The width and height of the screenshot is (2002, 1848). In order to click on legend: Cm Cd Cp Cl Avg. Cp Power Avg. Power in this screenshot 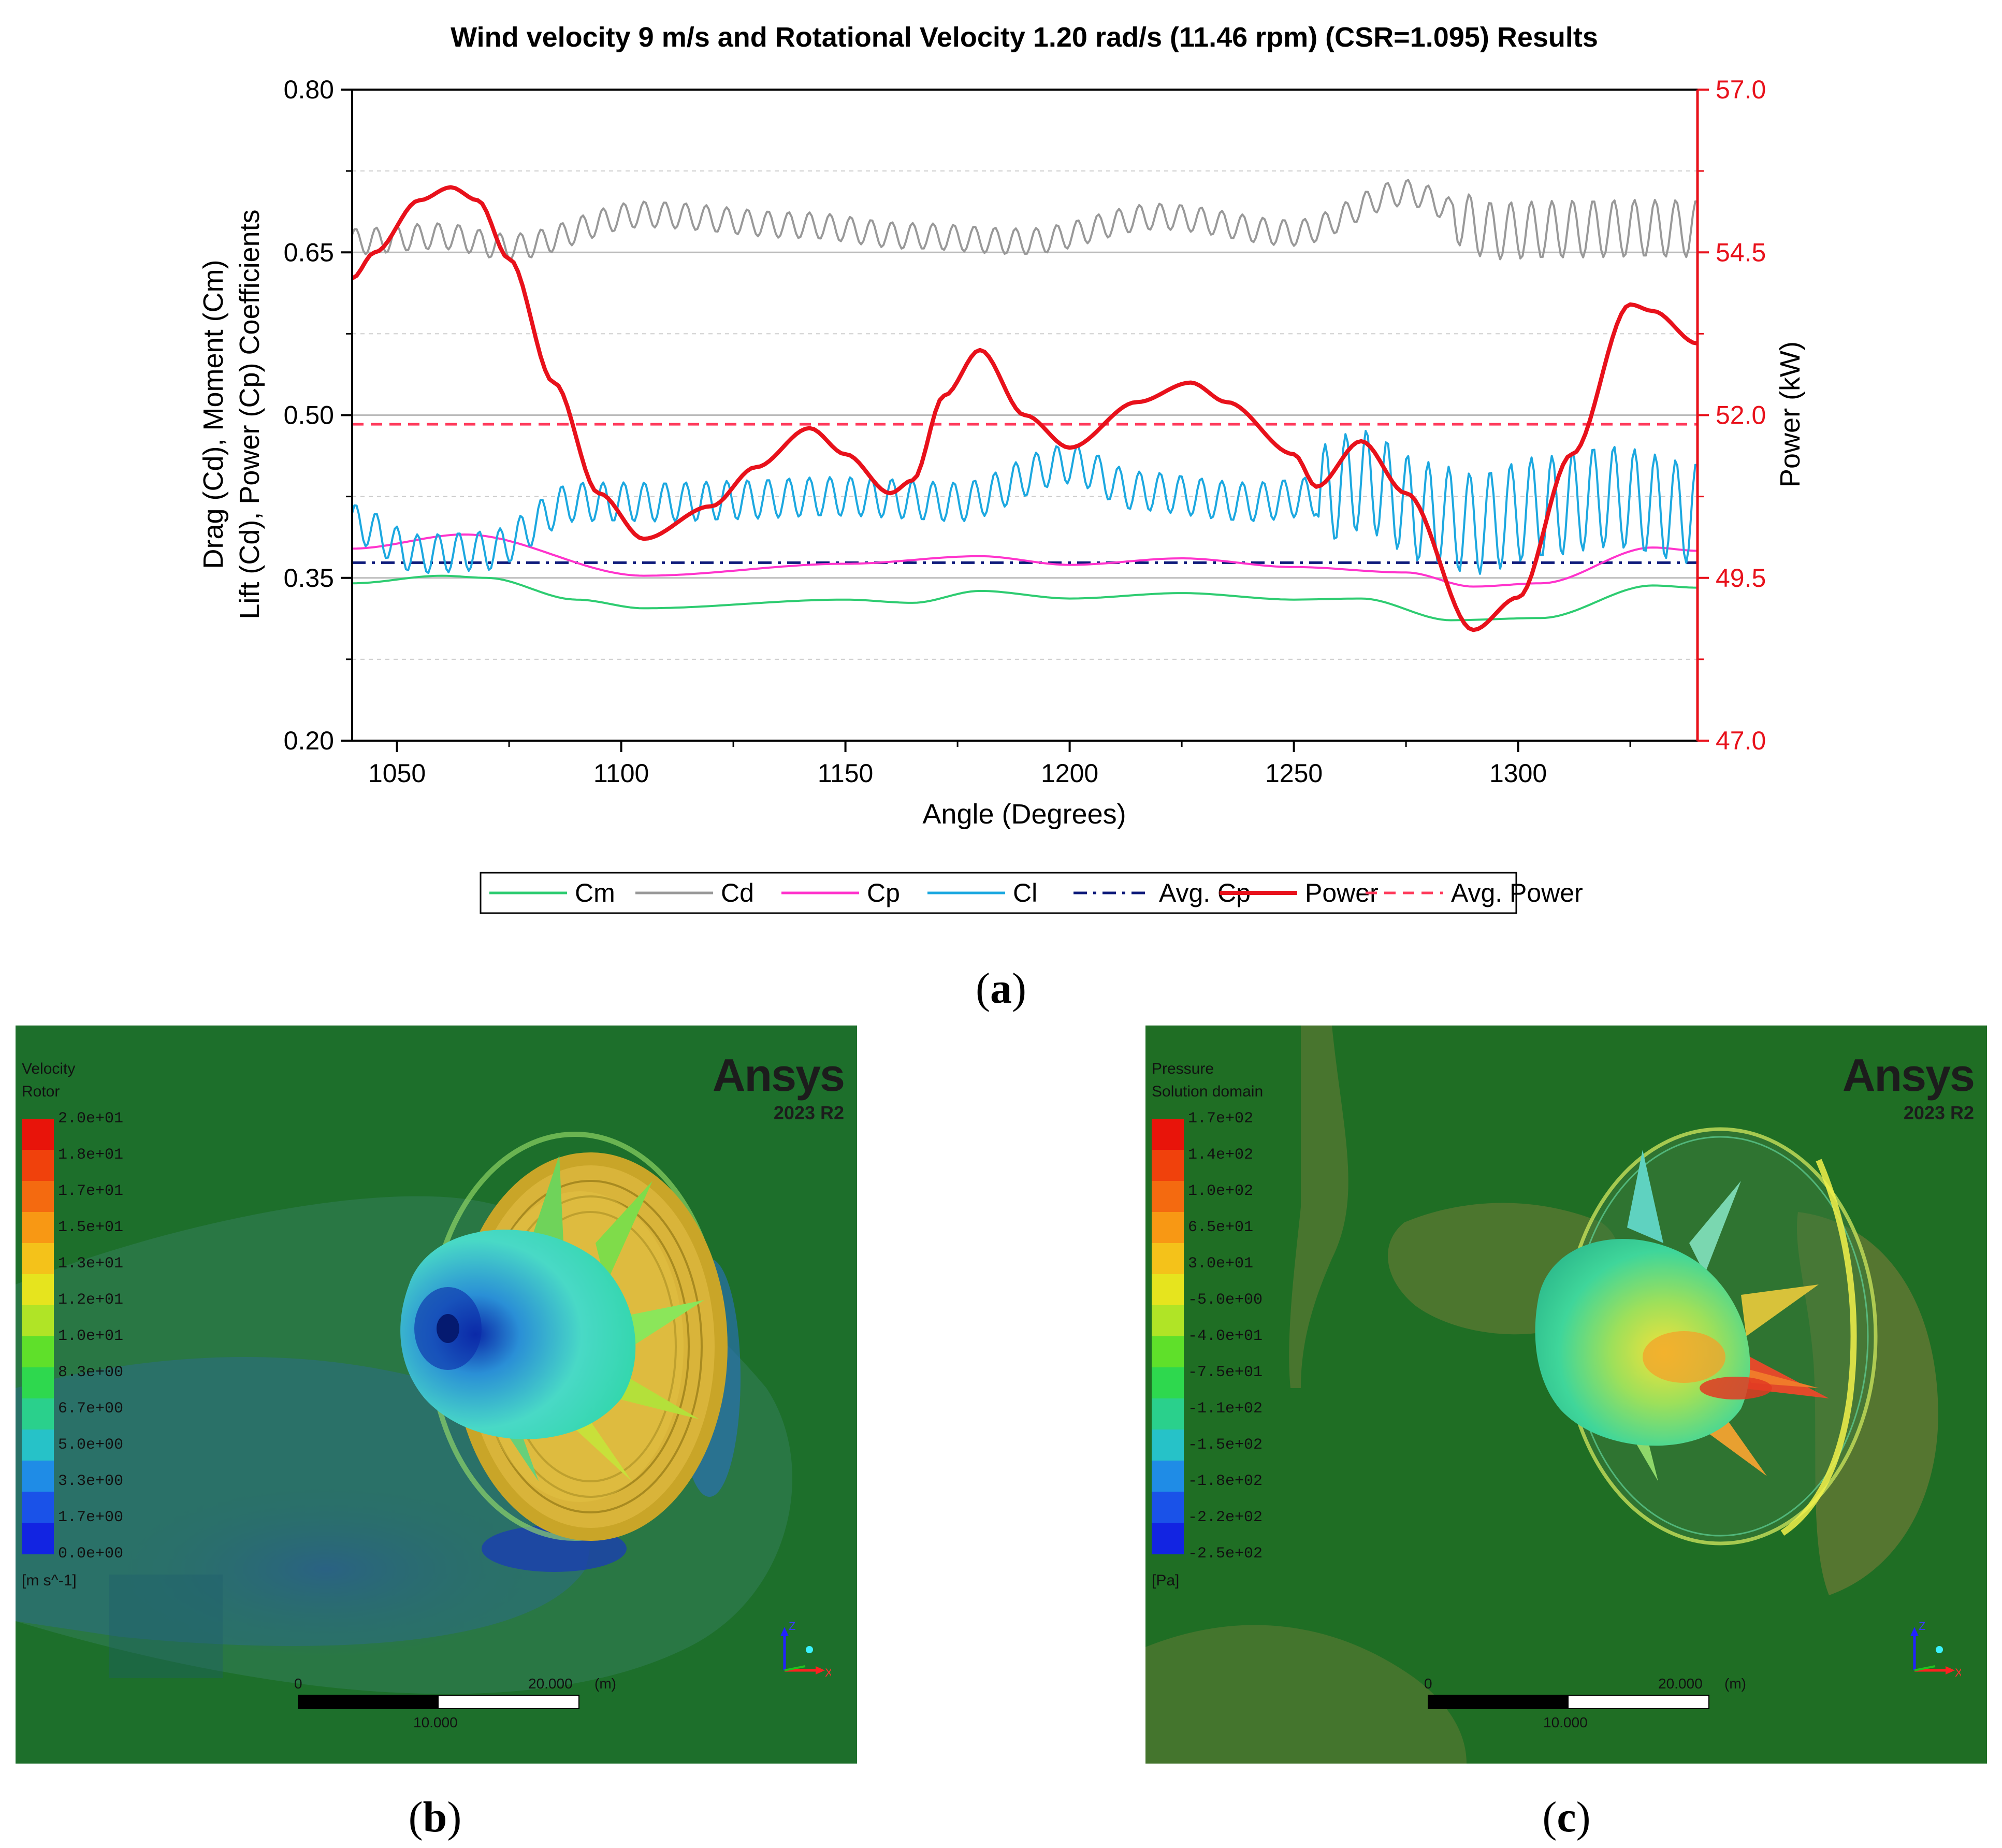, I will do `click(1036, 892)`.